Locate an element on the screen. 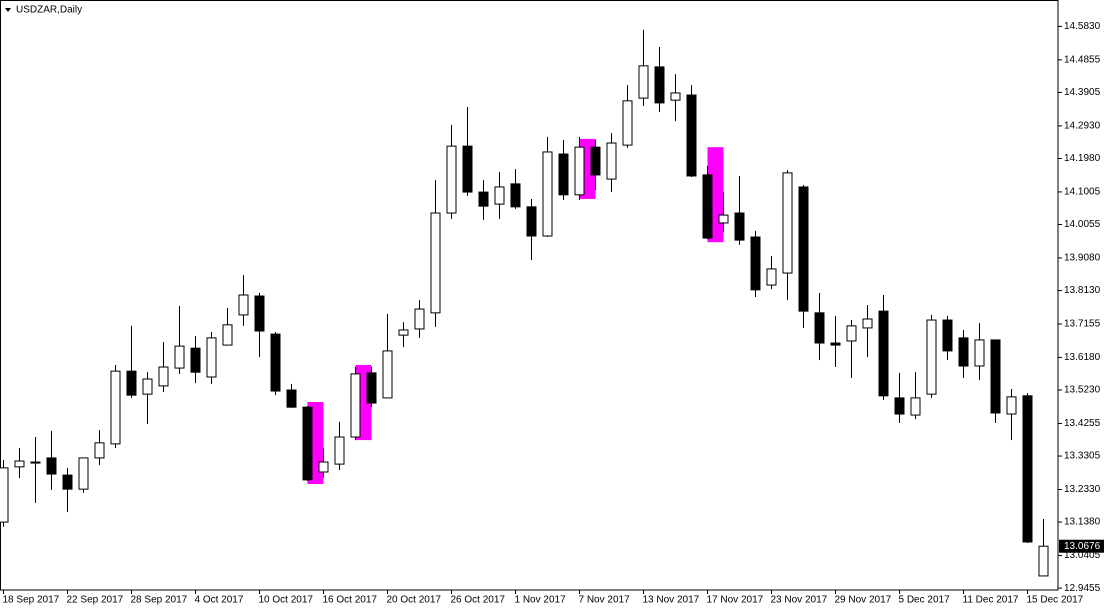 This screenshot has width=1104, height=611. y-tick-label: 13.8130 is located at coordinates (1082, 290).